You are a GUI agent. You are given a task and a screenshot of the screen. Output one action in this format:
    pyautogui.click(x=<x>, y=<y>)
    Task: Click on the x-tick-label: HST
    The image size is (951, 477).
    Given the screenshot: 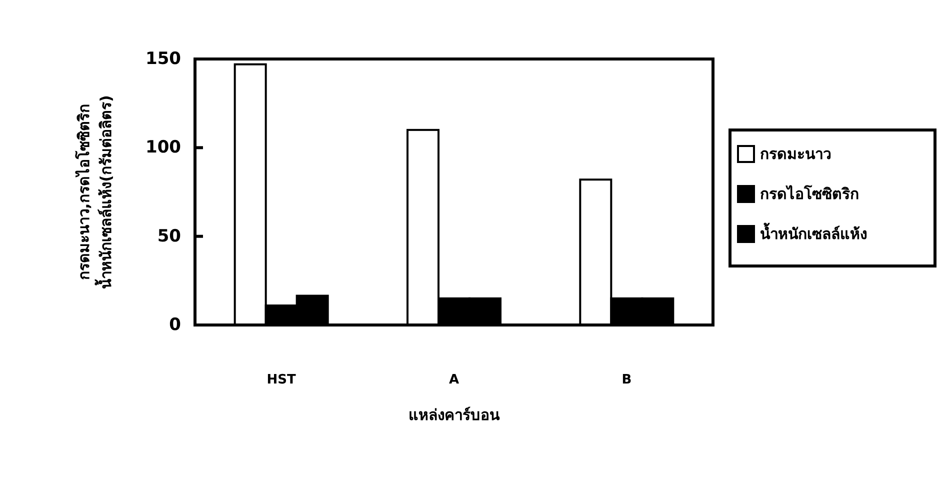 What is the action you would take?
    pyautogui.click(x=281, y=380)
    